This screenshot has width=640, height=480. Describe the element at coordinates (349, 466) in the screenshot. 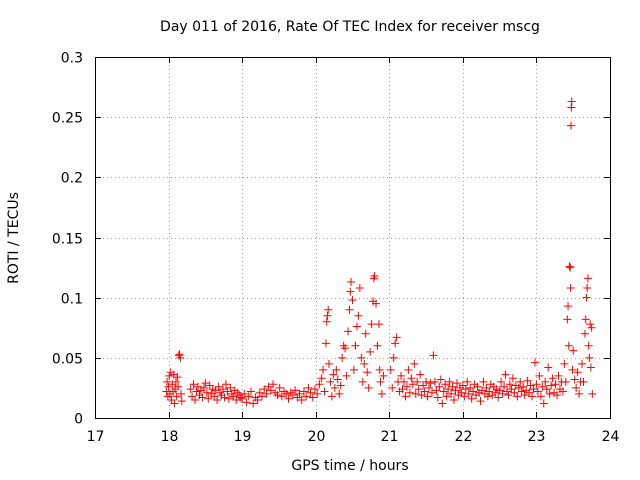

I see `x-axis-label: GPS time / hours` at that location.